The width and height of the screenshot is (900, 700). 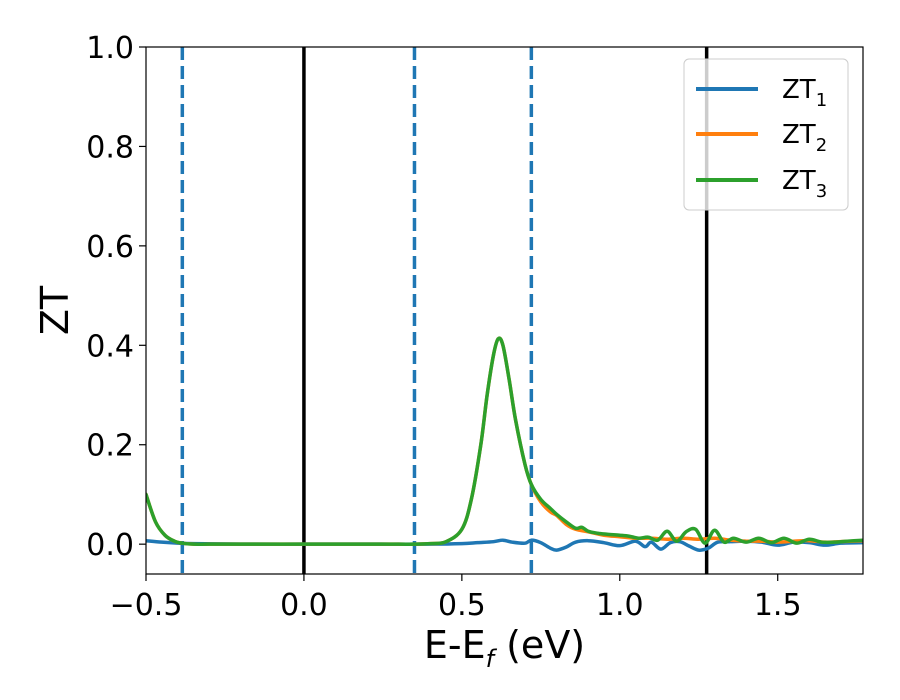 What do you see at coordinates (110, 48) in the screenshot?
I see `y-tick-label: 1.0` at bounding box center [110, 48].